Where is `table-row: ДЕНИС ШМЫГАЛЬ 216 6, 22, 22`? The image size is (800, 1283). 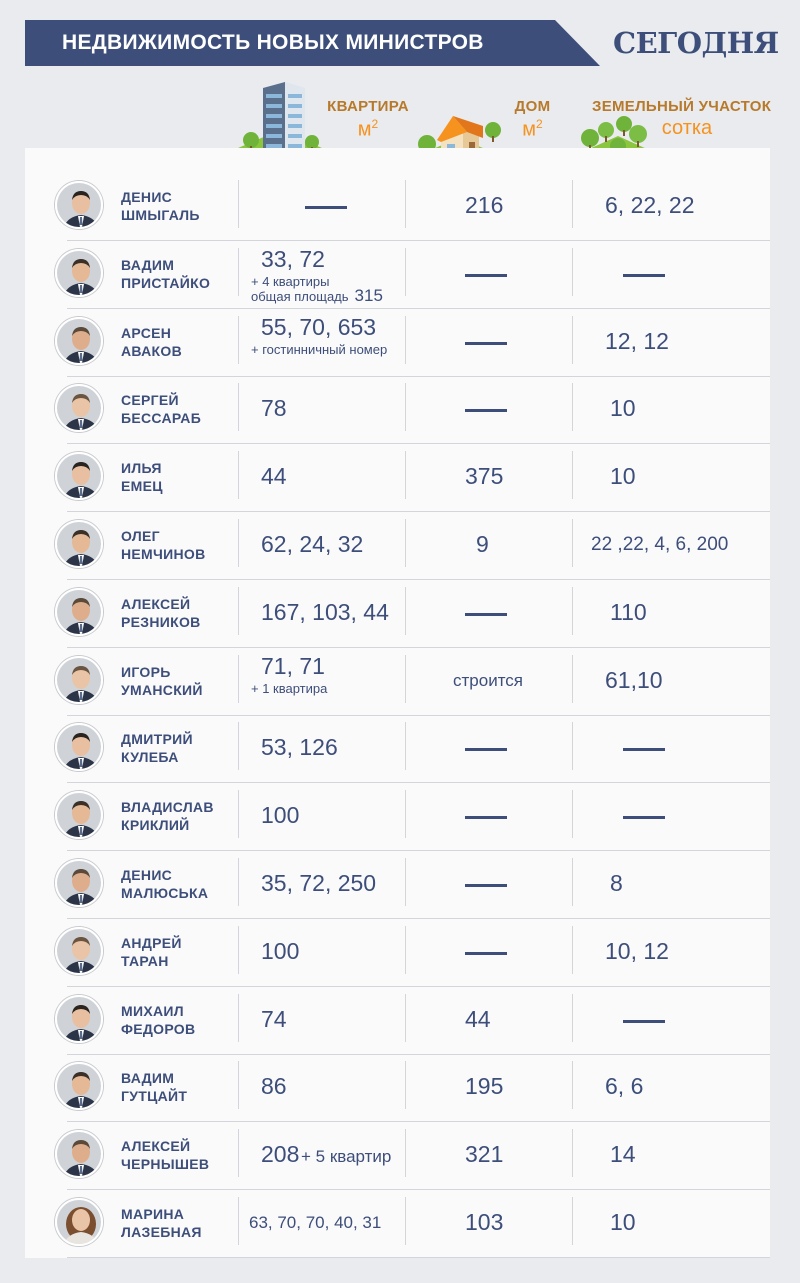
table-row: ДЕНИС ШМЫГАЛЬ 216 6, 22, 22 is located at coordinates (397, 206).